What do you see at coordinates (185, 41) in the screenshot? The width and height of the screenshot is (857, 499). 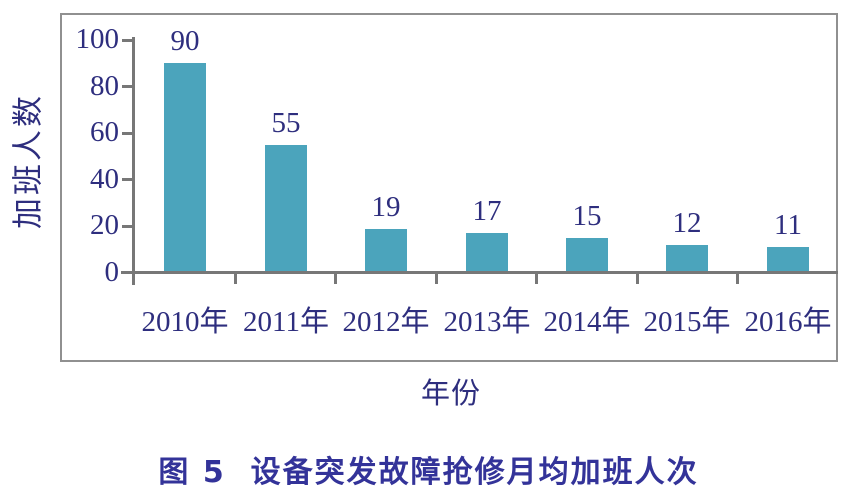 I see `bar-value-label: 90` at bounding box center [185, 41].